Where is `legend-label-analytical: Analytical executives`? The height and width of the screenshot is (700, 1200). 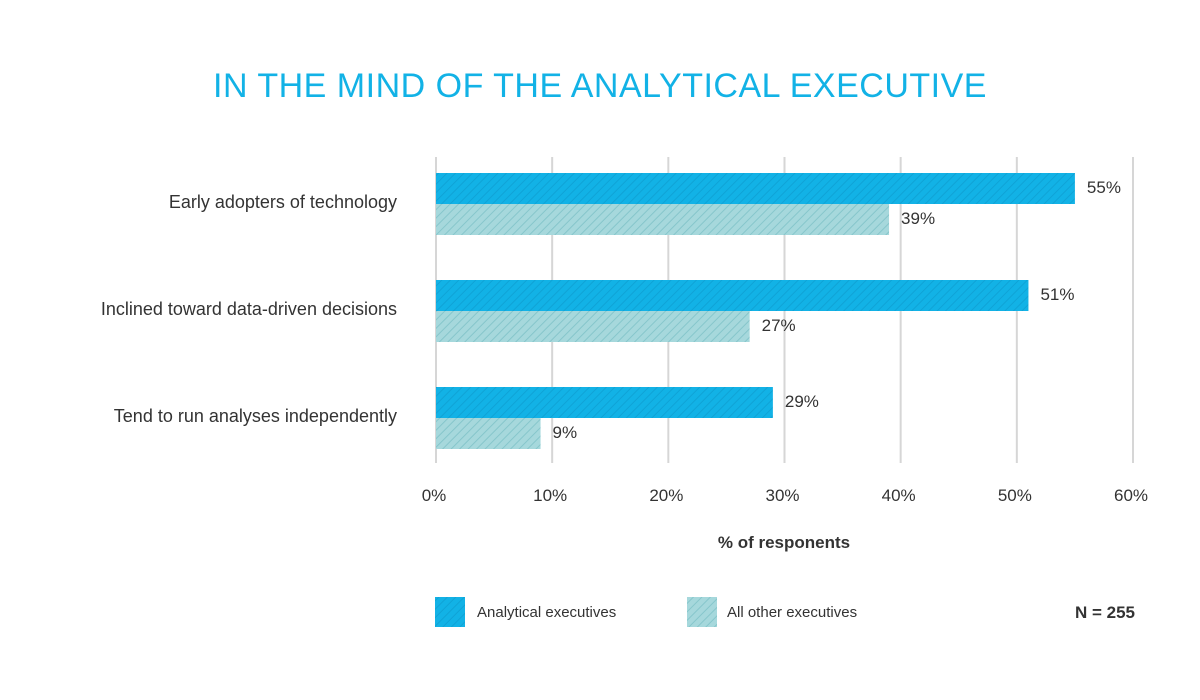 legend-label-analytical: Analytical executives is located at coordinates (546, 612).